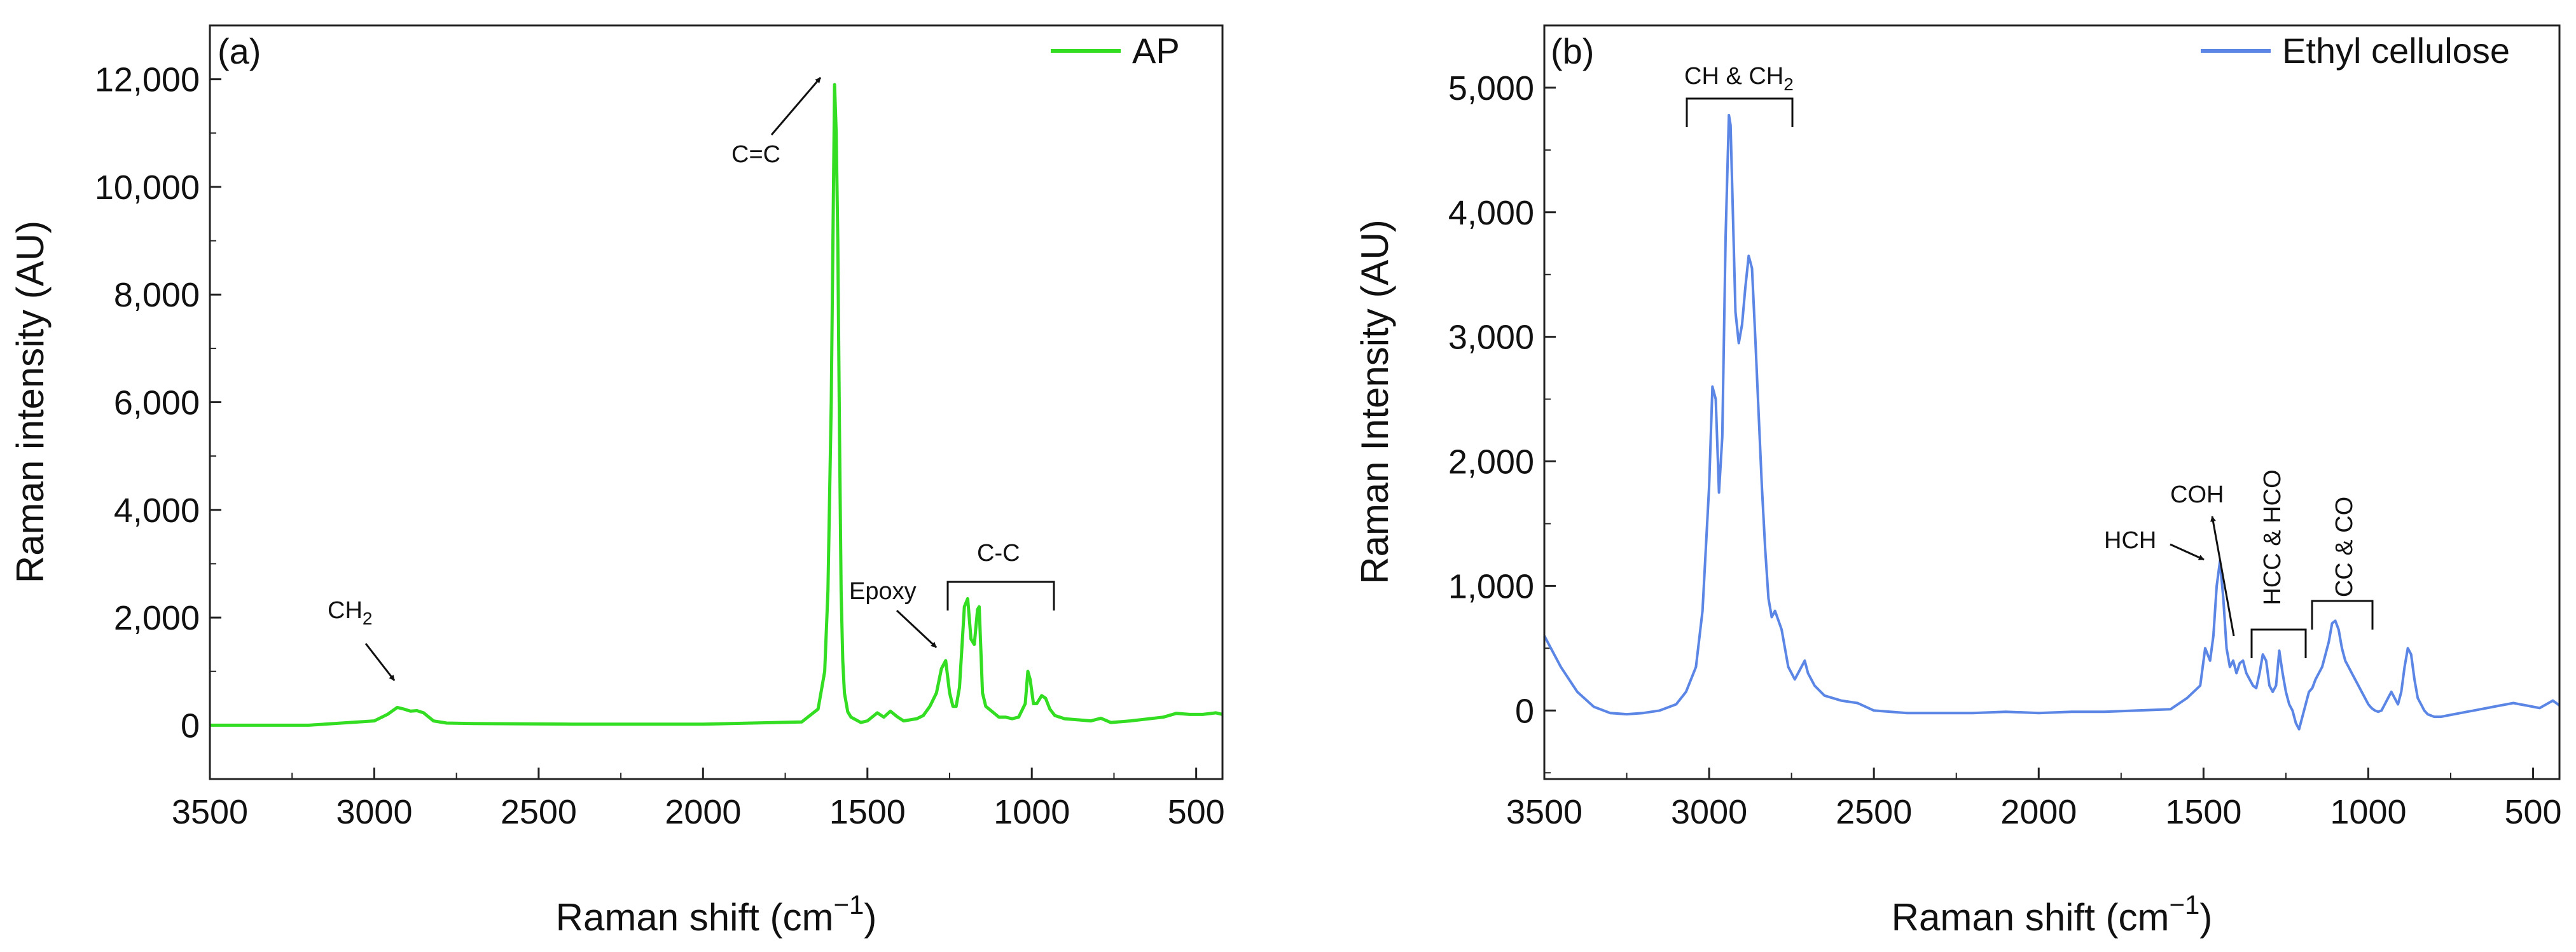 The width and height of the screenshot is (2576, 952). I want to click on annotation-c-eq-c: C=C, so click(776, 122).